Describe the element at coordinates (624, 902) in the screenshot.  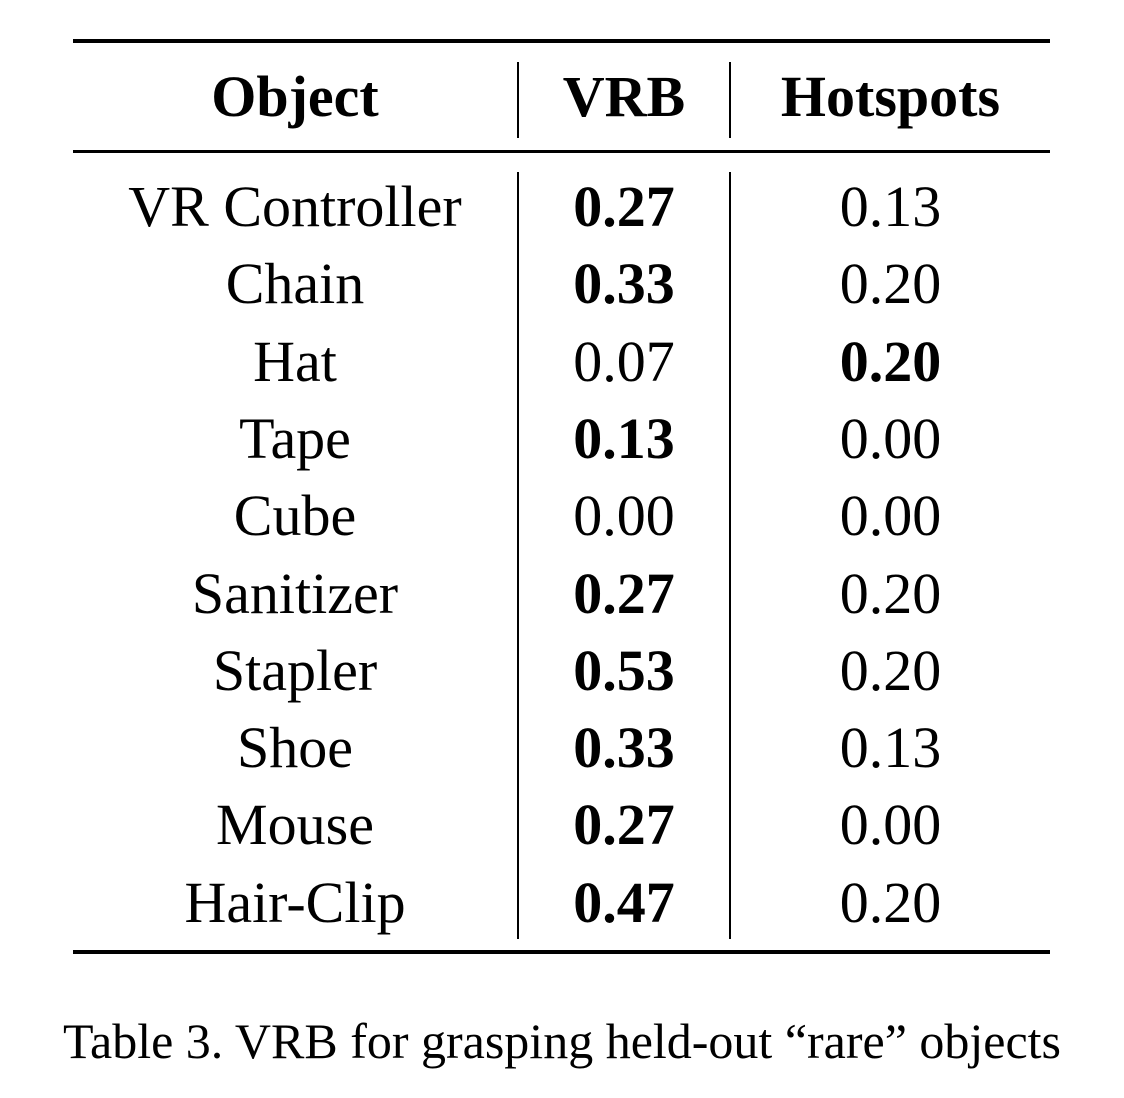
I see `cell-vrb: 0.47` at that location.